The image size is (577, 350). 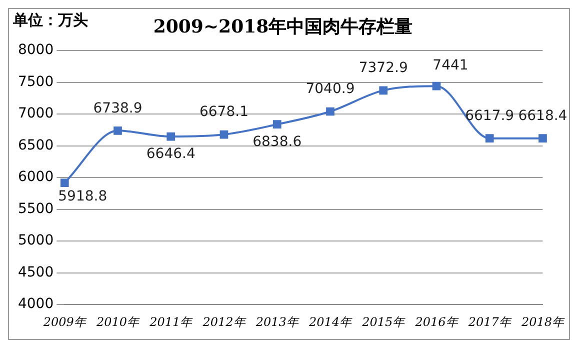 What do you see at coordinates (330, 89) in the screenshot?
I see `data-label: 7040.9` at bounding box center [330, 89].